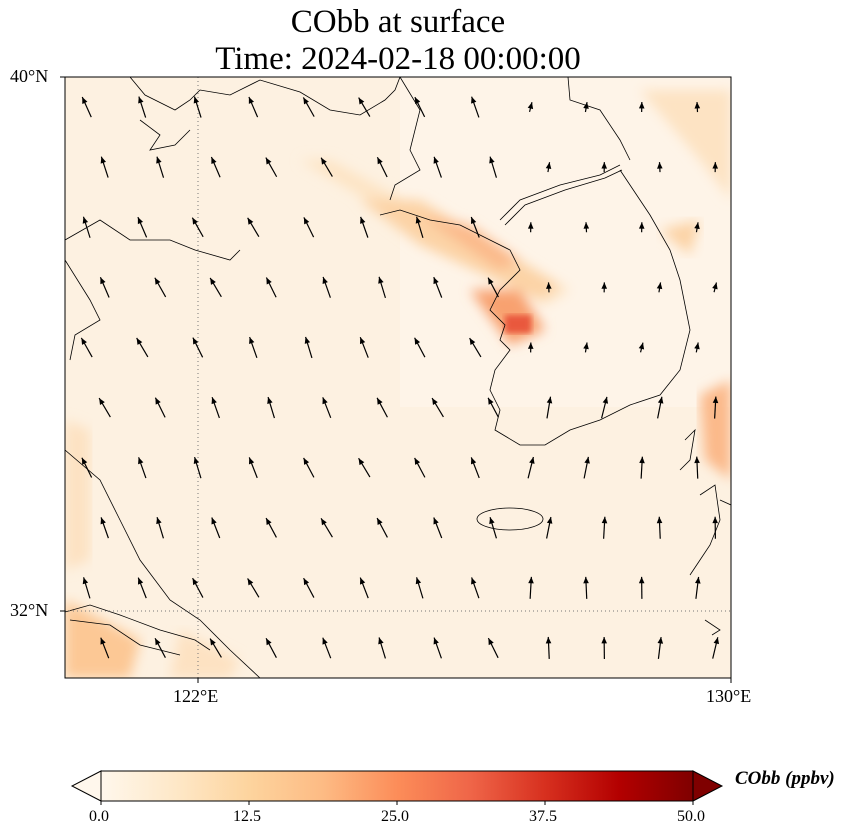 The width and height of the screenshot is (854, 839). What do you see at coordinates (543, 816) in the screenshot?
I see `colorbar-tick-label: 37.5` at bounding box center [543, 816].